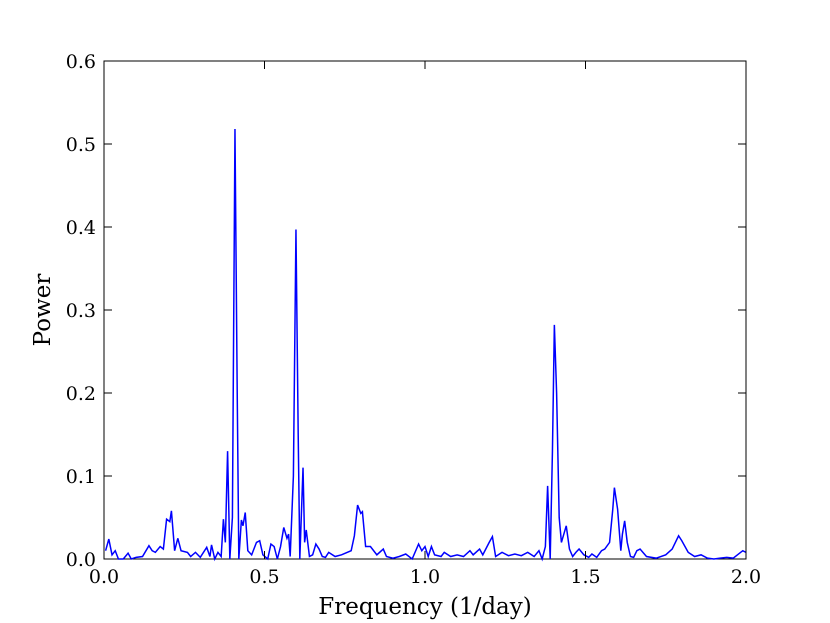 This screenshot has width=830, height=623. I want to click on y-tick-label: 0.3, so click(81, 311).